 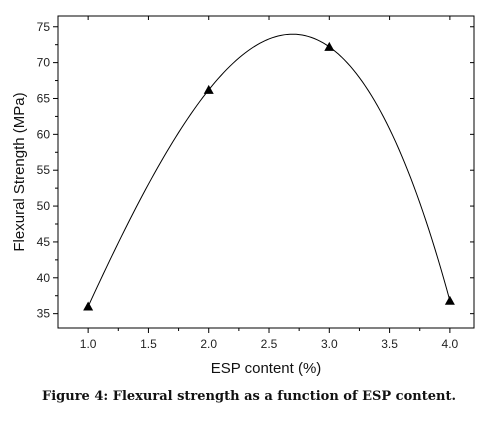 I want to click on y-tick-label: 65, so click(x=44, y=98).